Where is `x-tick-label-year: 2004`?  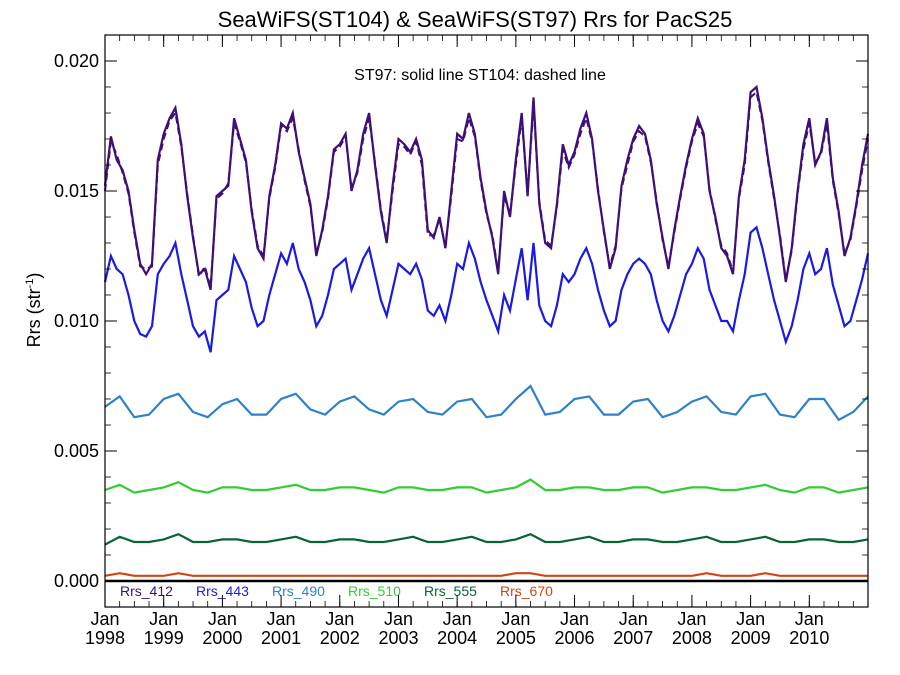
x-tick-label-year: 2004 is located at coordinates (457, 638).